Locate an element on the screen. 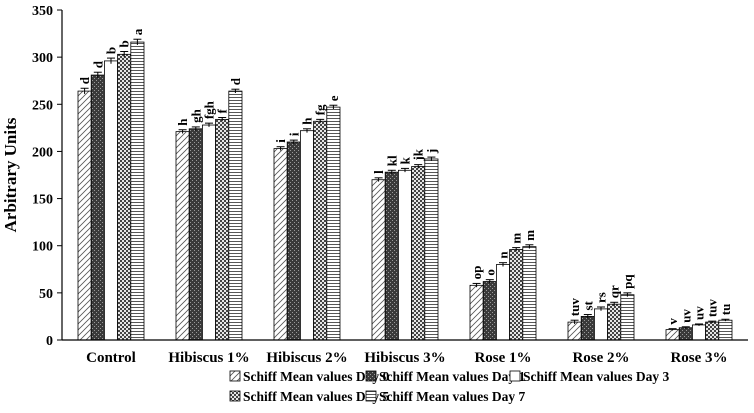 The image size is (754, 413). significance-label: rs is located at coordinates (601, 297).